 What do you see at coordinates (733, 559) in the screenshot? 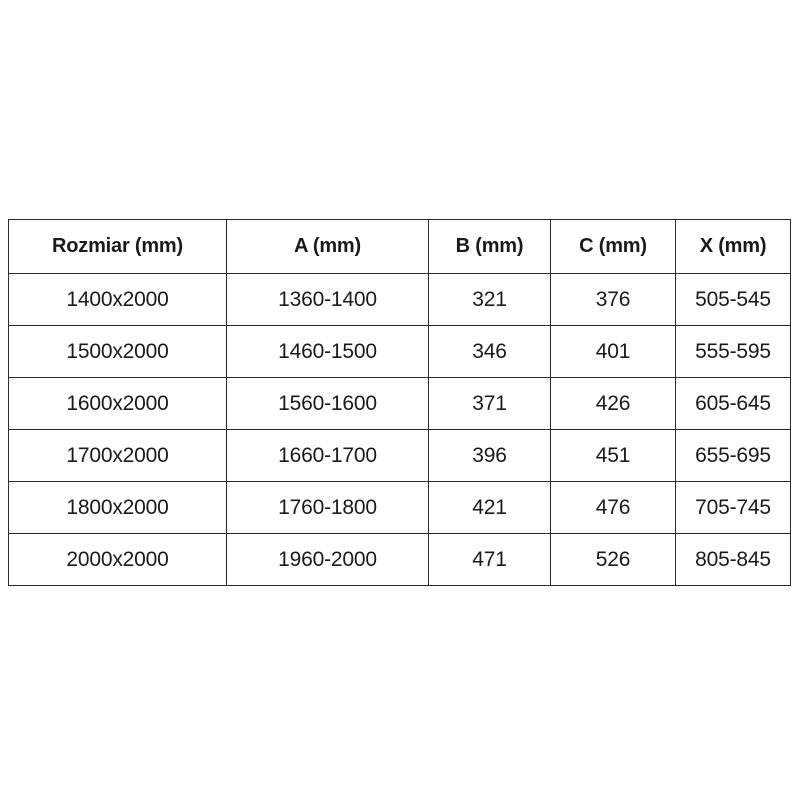
I see `cell-x: 805-845` at bounding box center [733, 559].